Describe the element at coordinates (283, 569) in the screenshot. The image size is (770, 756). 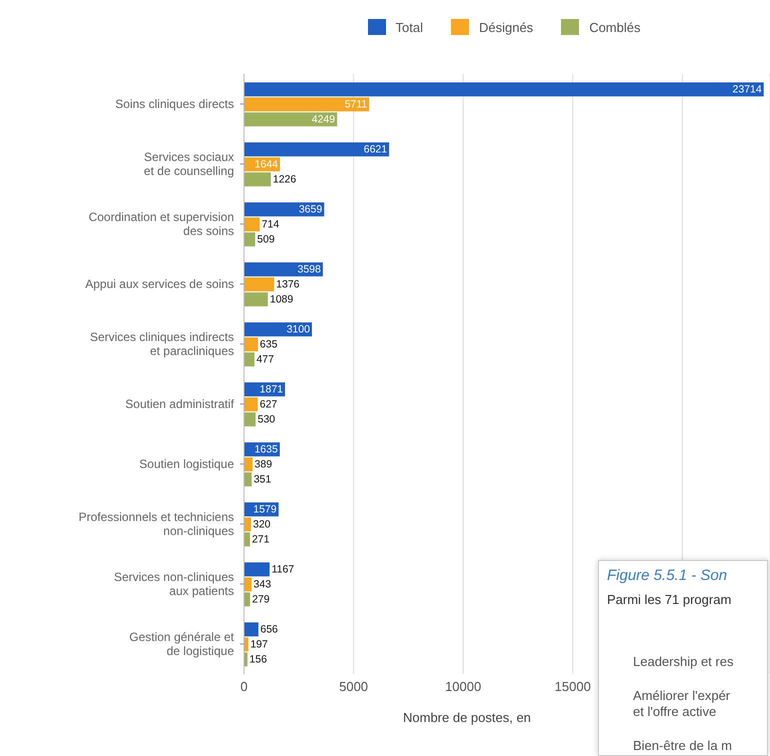
I see `data-label: 1167` at that location.